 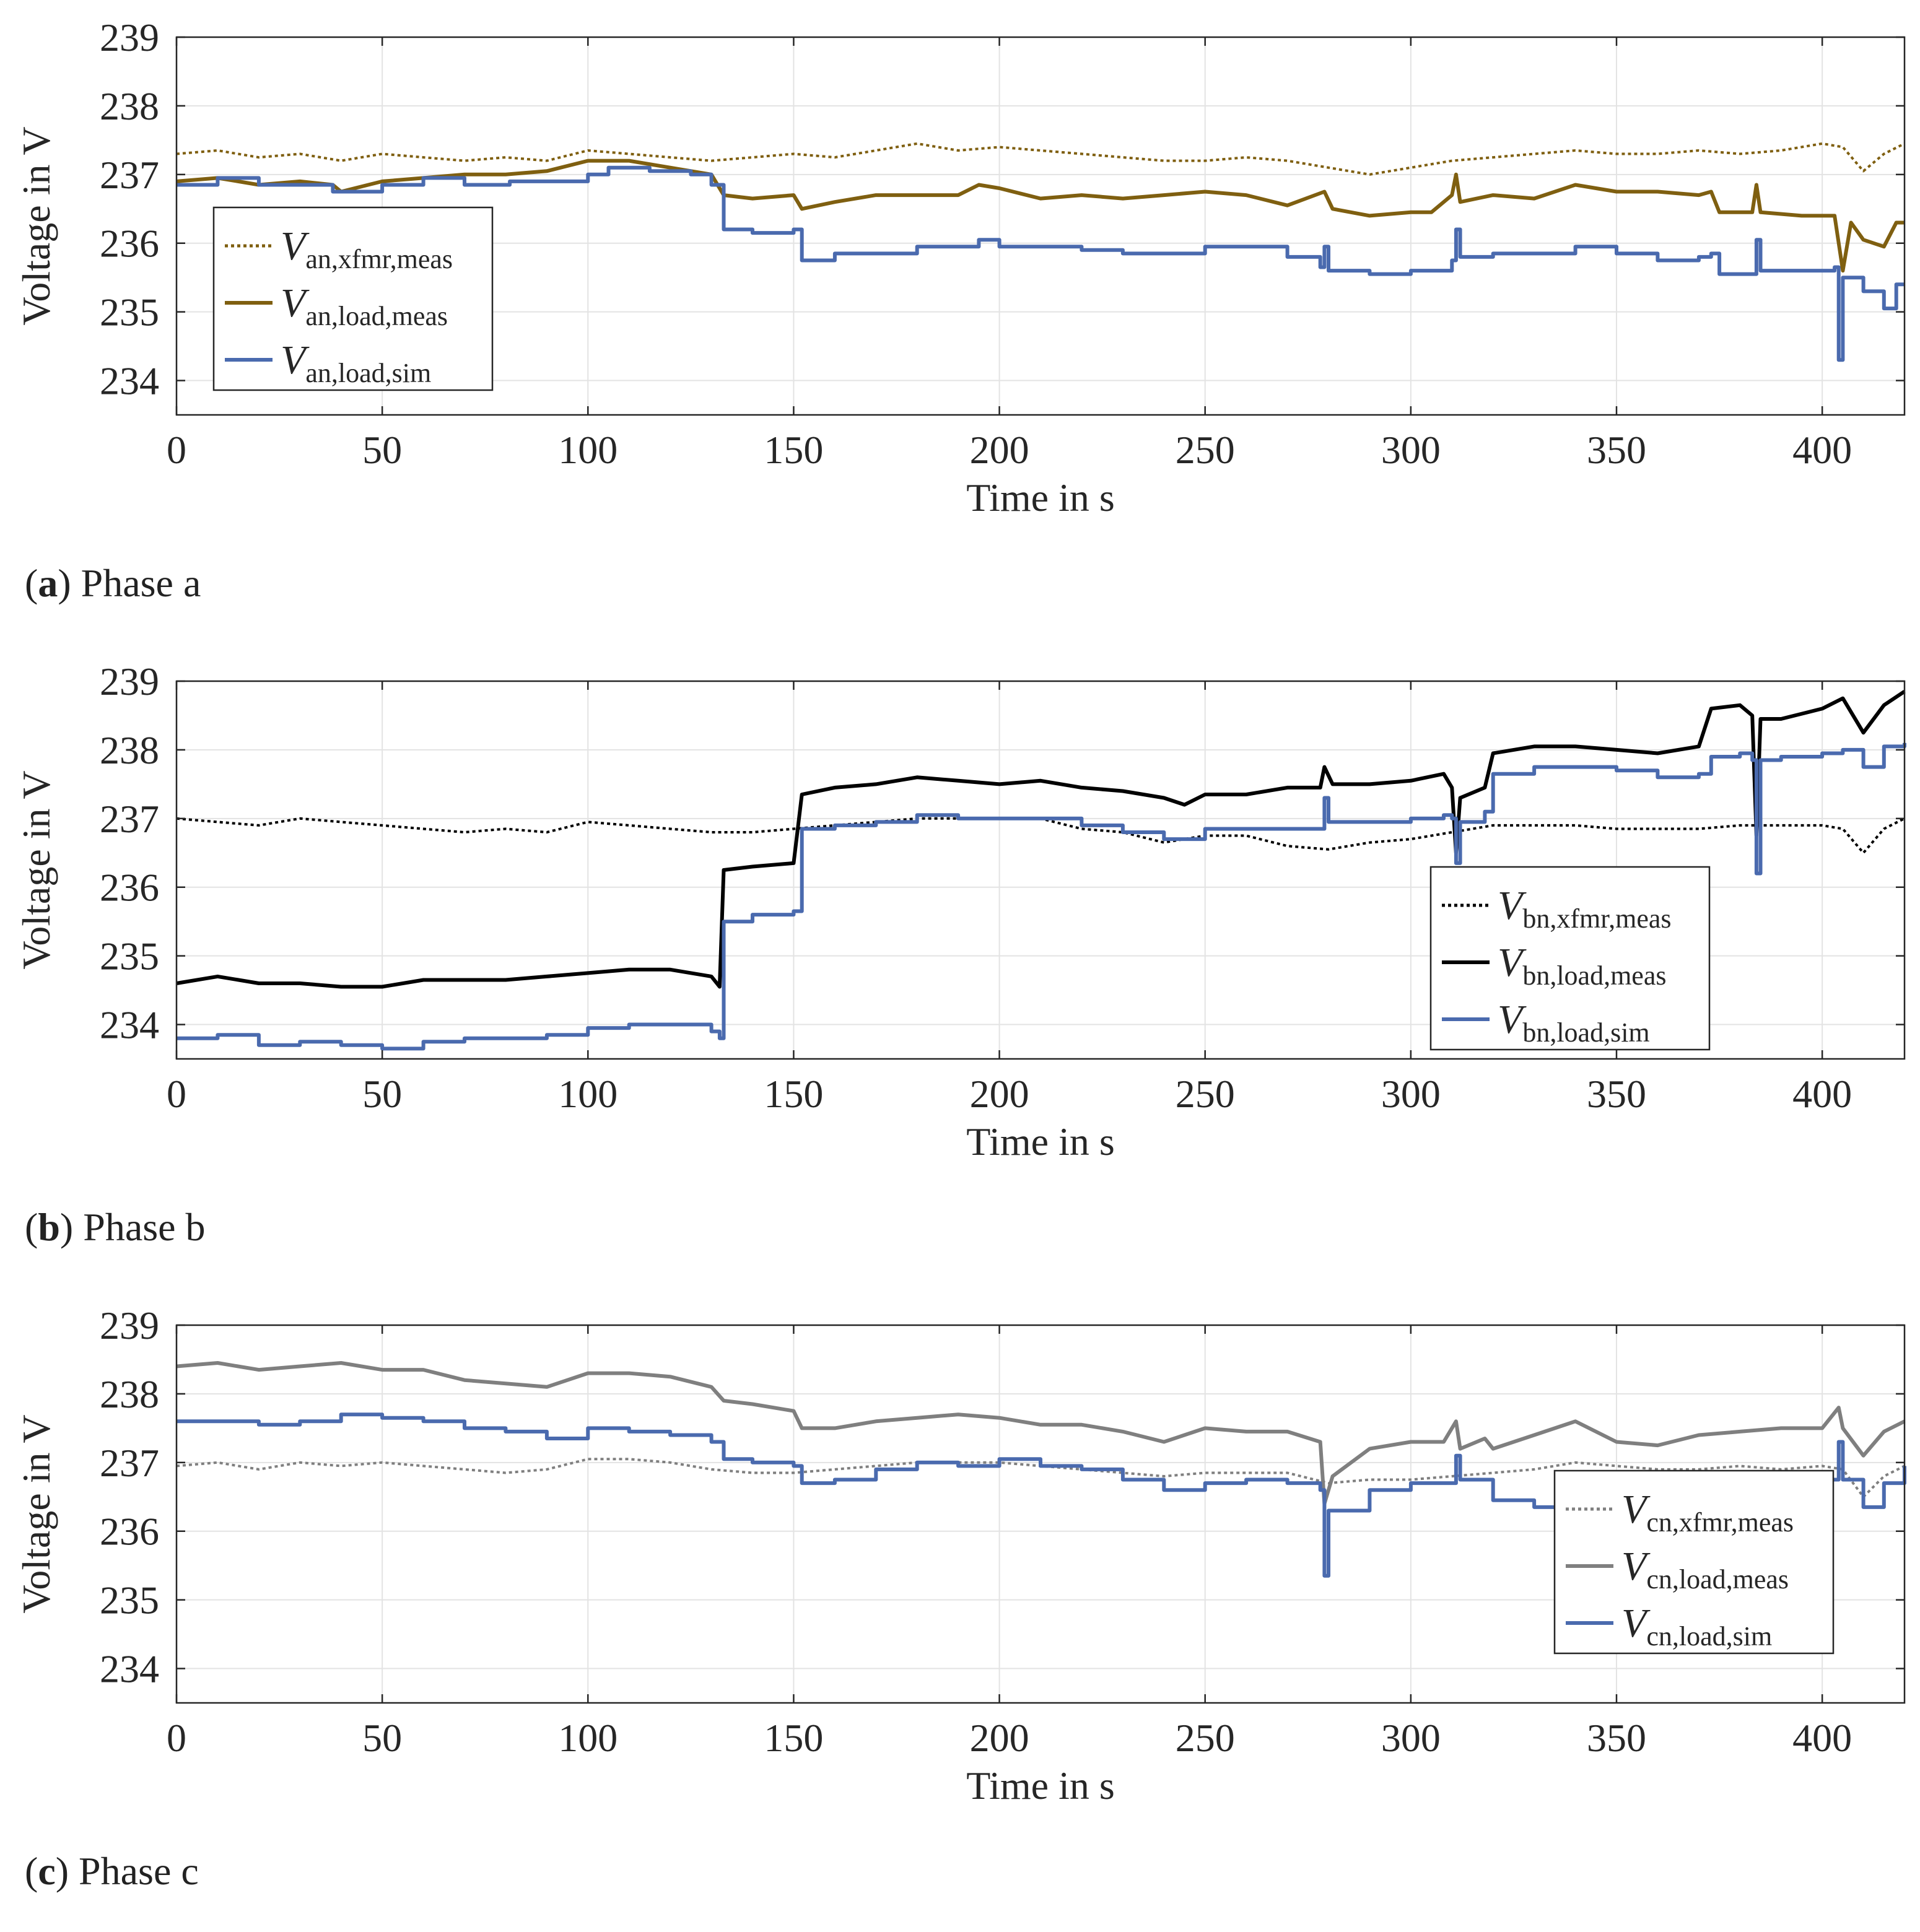 I want to click on series-line-an-load-sim, so click(x=1041, y=263).